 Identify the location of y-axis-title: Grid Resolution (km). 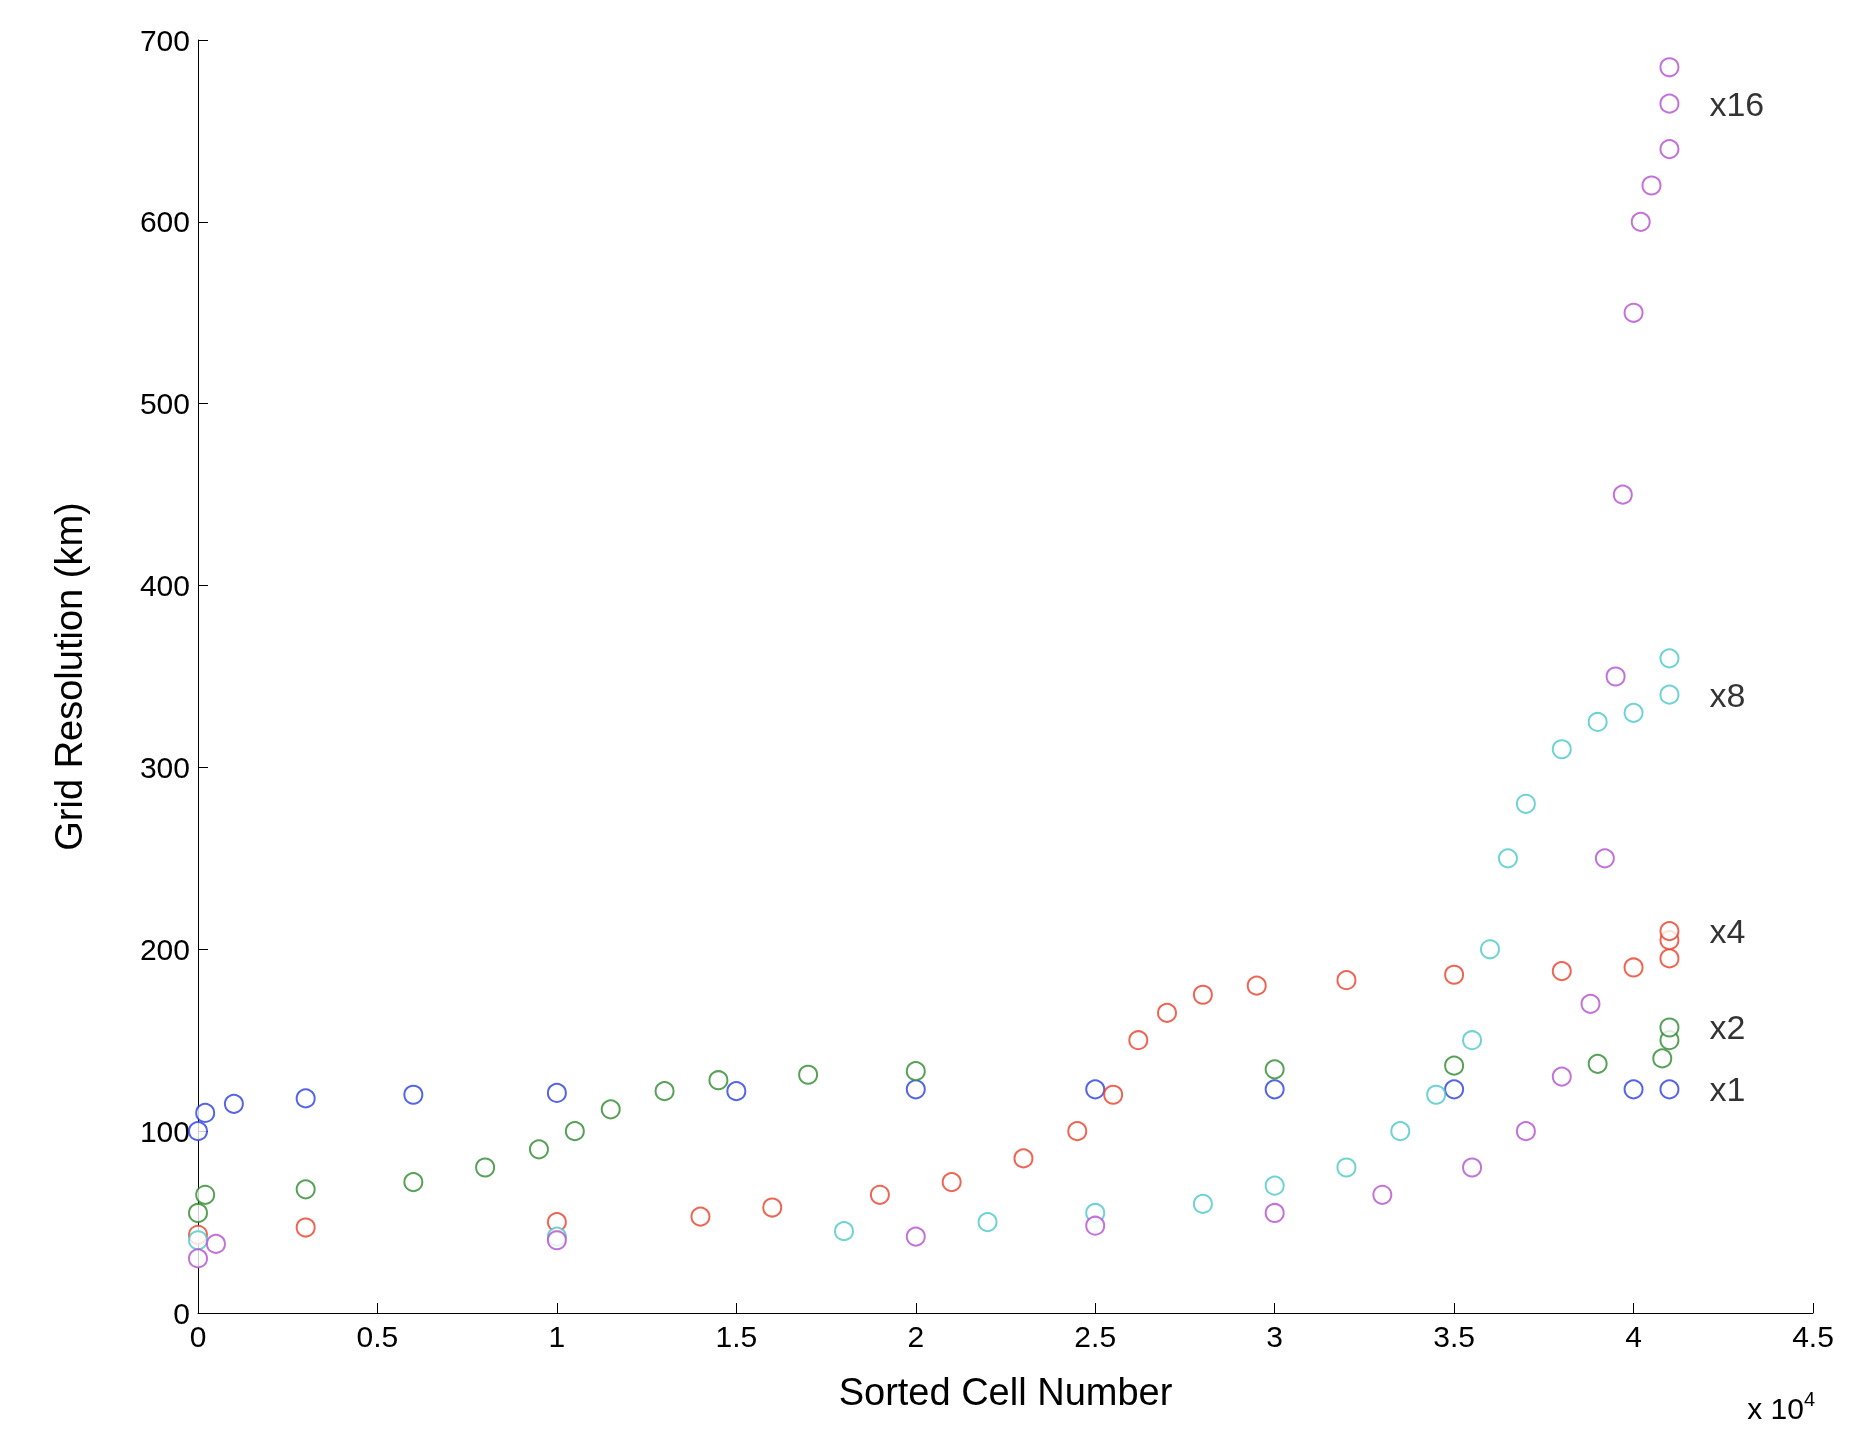
(69, 676).